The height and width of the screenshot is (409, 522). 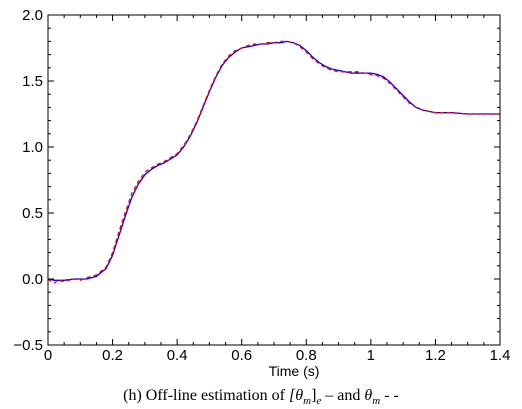 What do you see at coordinates (314, 395) in the screenshot?
I see `caption-bracket-close: ]` at bounding box center [314, 395].